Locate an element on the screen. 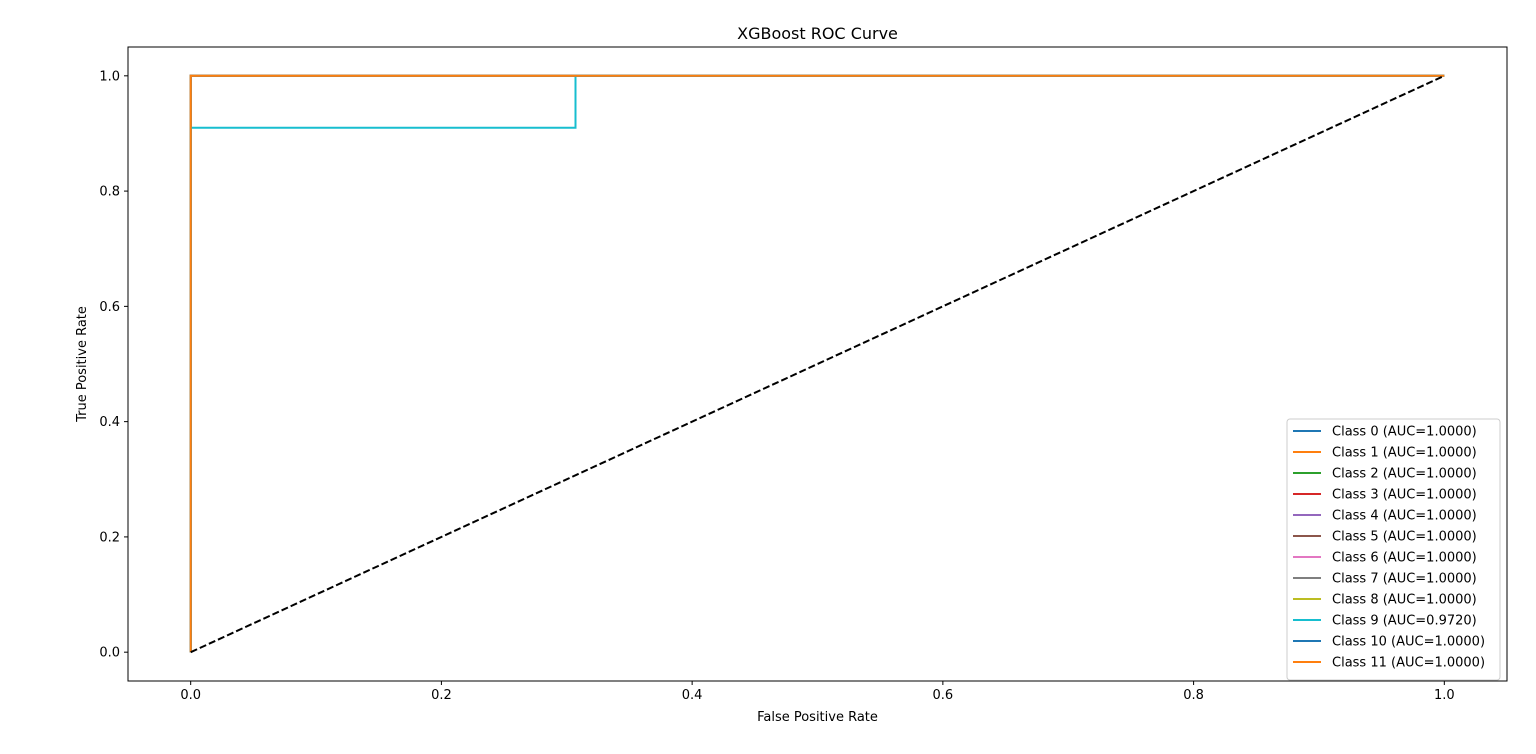 The height and width of the screenshot is (754, 1536). legend-label: Class 7 (AUC=1.0000) is located at coordinates (1404, 579).